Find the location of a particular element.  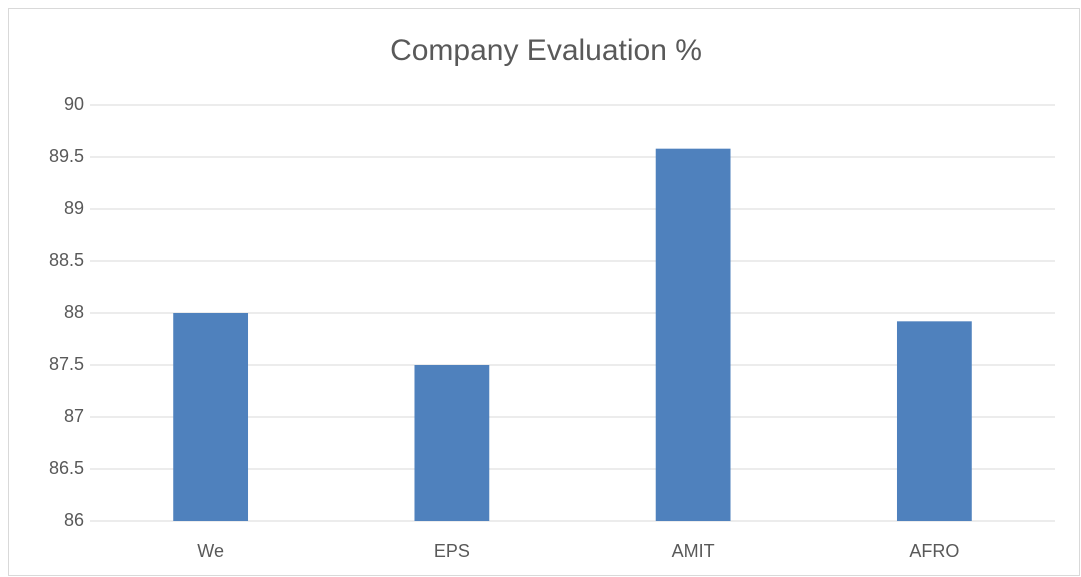

y-tick-label: 87 is located at coordinates (74, 416).